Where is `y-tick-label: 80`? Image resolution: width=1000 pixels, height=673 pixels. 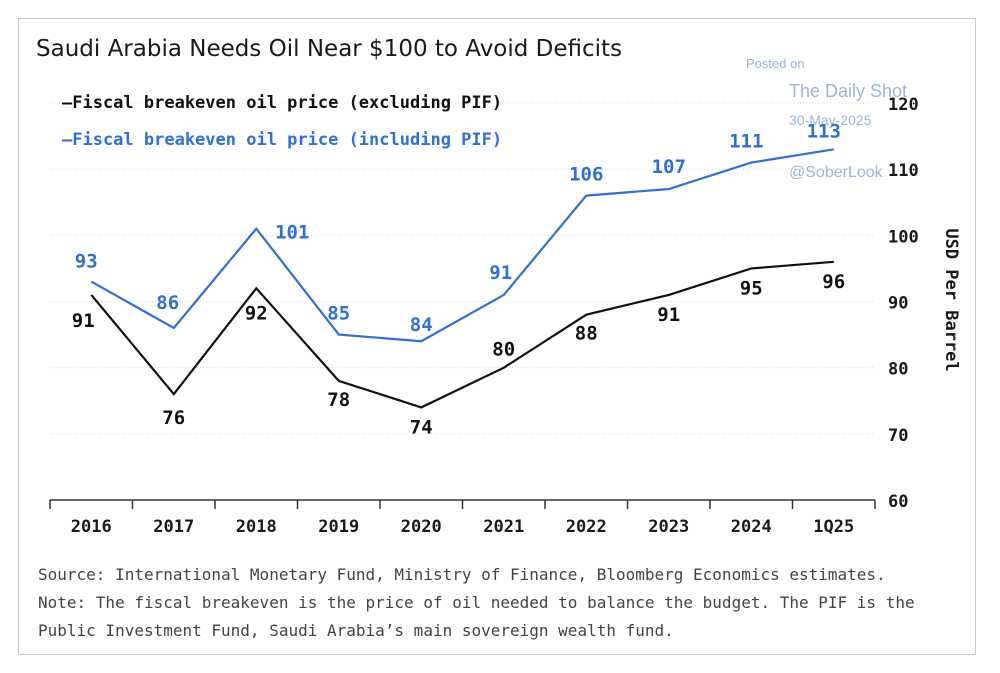
y-tick-label: 80 is located at coordinates (898, 370).